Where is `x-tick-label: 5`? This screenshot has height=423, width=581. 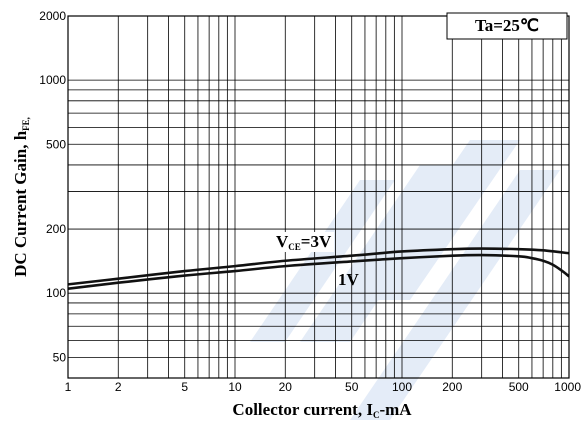 x-tick-label: 5 is located at coordinates (184, 387).